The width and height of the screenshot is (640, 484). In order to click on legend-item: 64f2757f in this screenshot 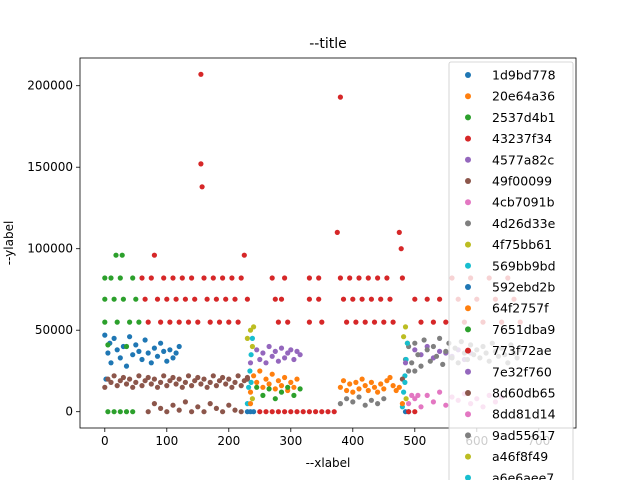, I will do `click(507, 308)`.